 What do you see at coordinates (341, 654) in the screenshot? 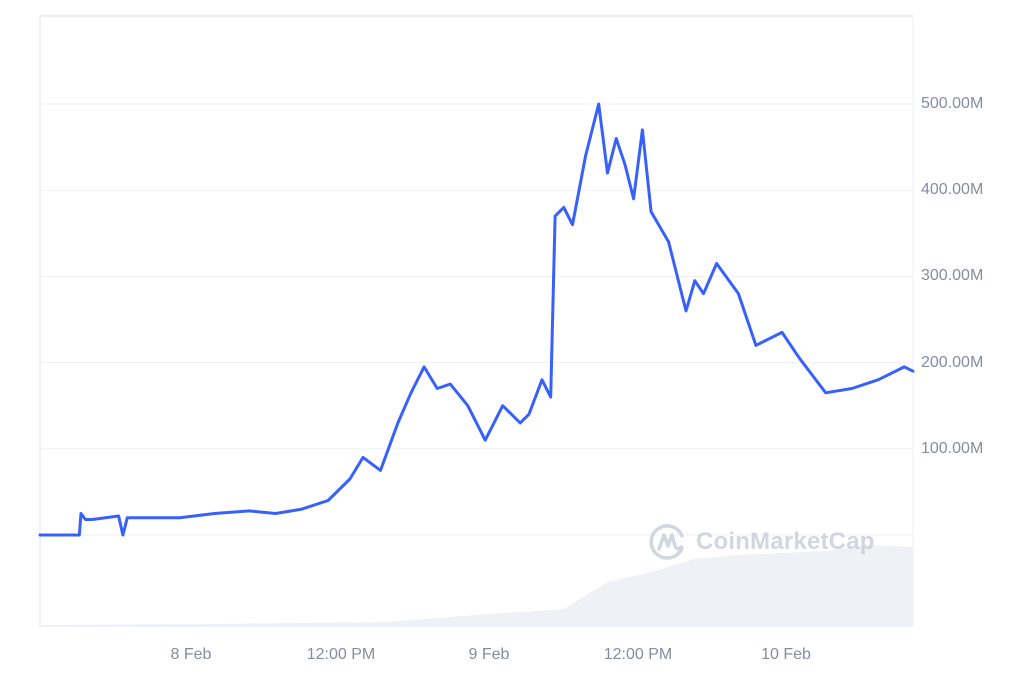
I see `x-tick-noon-1: 12:00 PM` at bounding box center [341, 654].